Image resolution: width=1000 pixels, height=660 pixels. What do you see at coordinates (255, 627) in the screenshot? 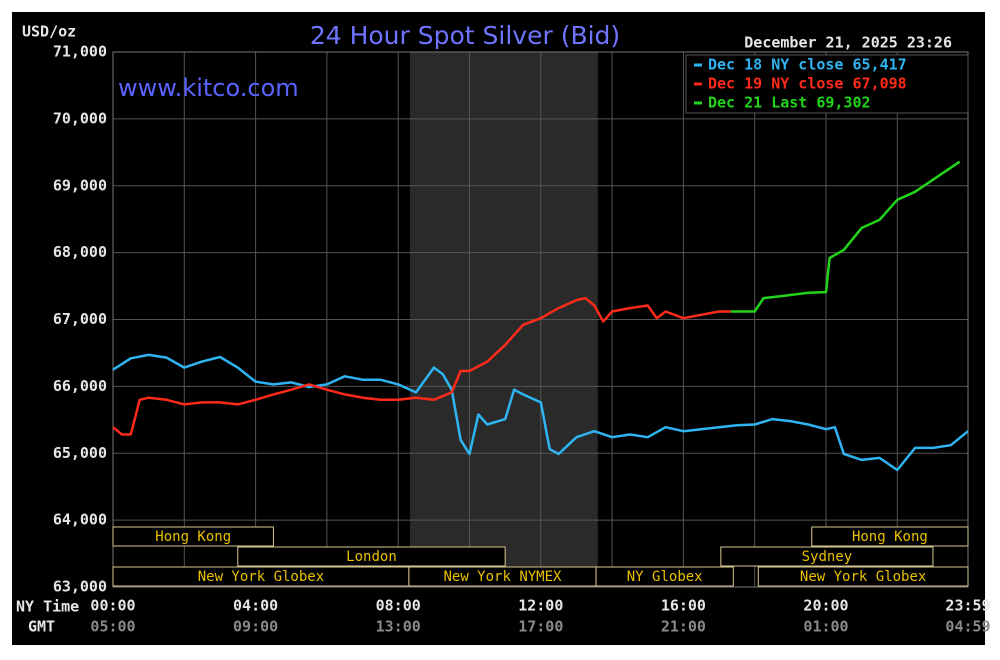
I see `x2-tick-label: 09:00` at bounding box center [255, 627].